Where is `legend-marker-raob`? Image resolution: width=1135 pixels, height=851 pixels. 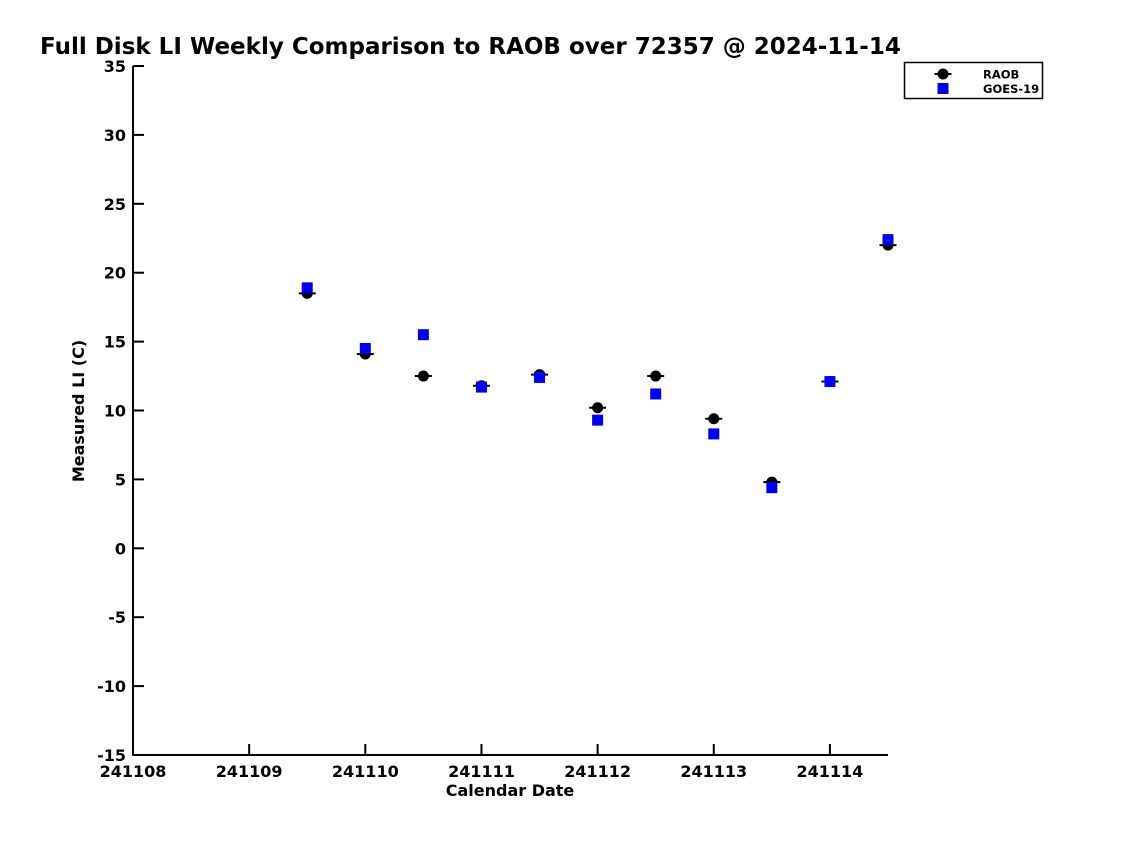
legend-marker-raob is located at coordinates (943, 74).